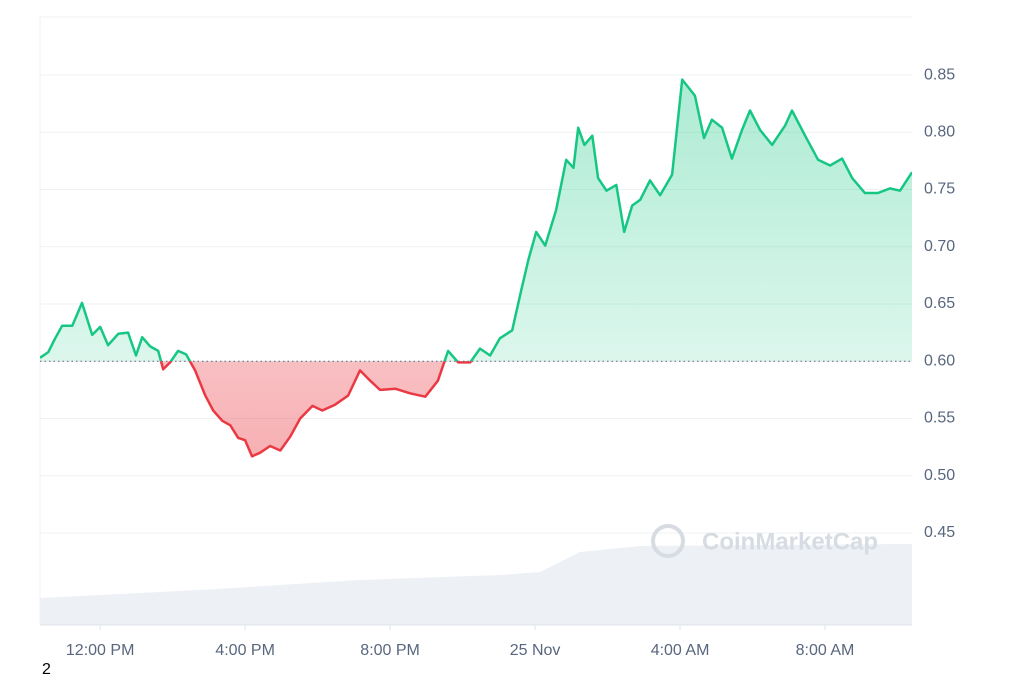  Describe the element at coordinates (939, 360) in the screenshot. I see `y-tick-label: 0.60` at that location.